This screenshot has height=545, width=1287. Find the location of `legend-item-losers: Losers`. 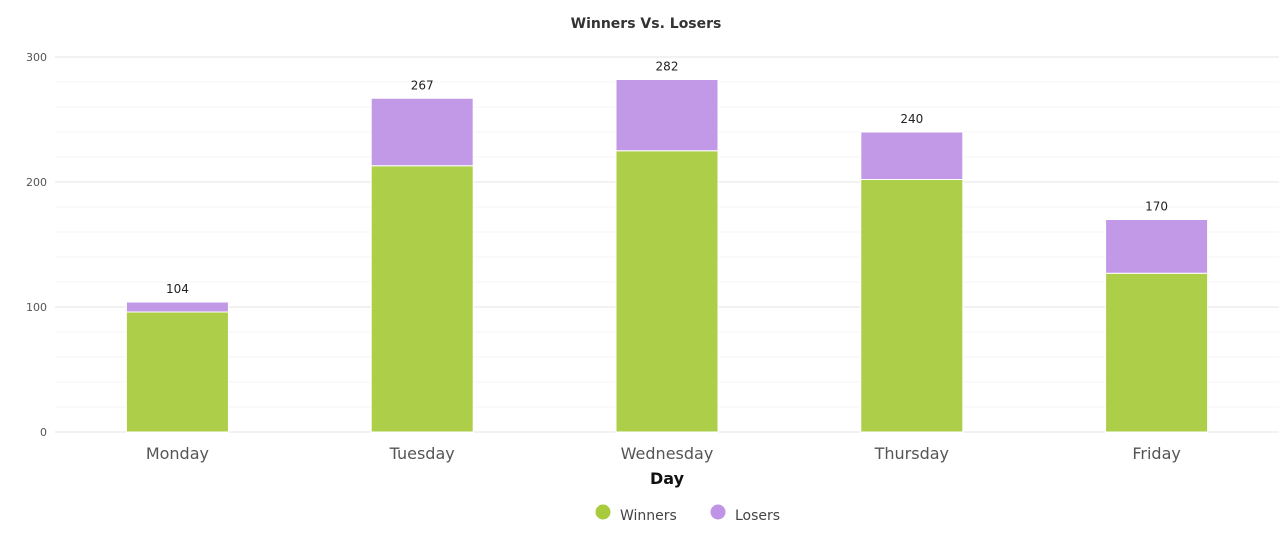

legend-item-losers: Losers is located at coordinates (745, 514).